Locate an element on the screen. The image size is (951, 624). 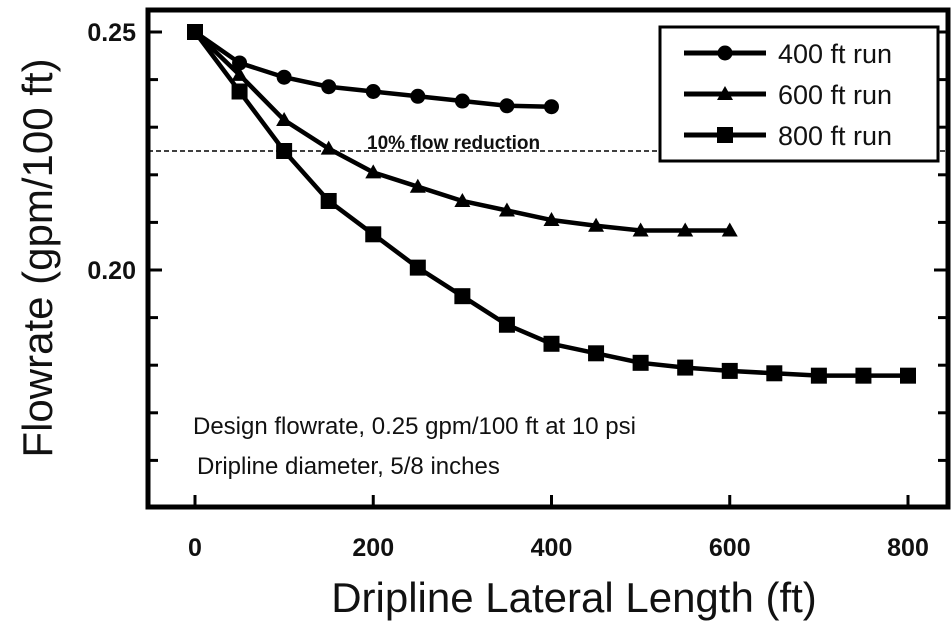
x-tick-label: 200 is located at coordinates (373, 548).